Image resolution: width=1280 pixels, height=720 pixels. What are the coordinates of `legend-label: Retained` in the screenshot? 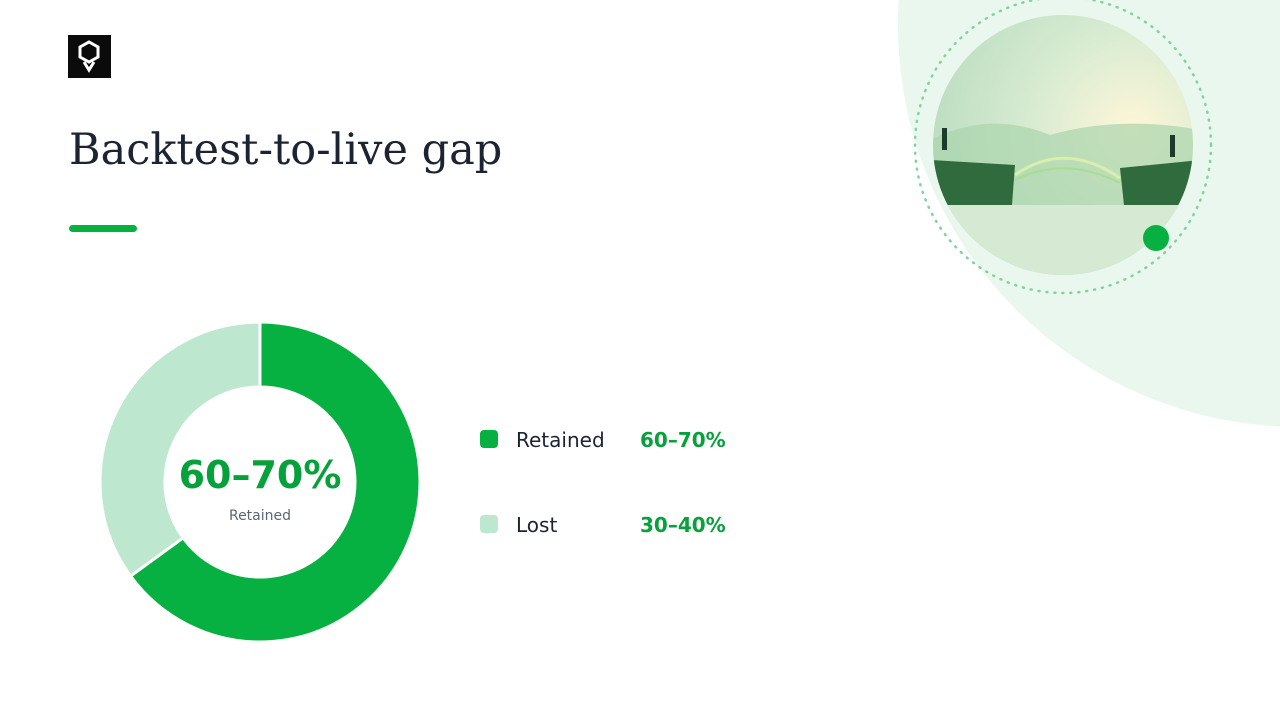 It's located at (560, 440).